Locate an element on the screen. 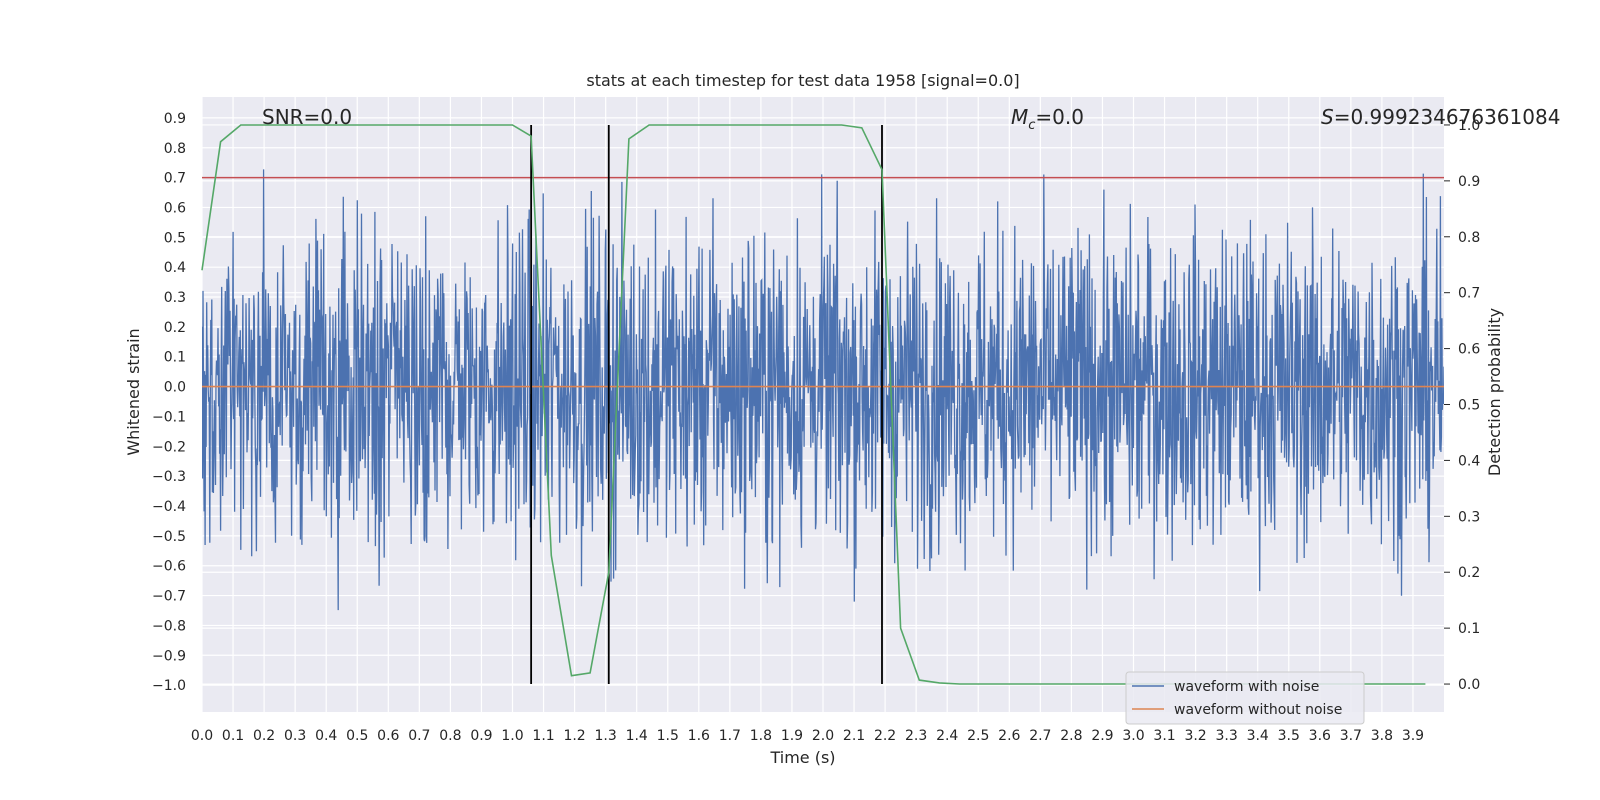  x-axis-label: Time (s) is located at coordinates (802, 757).